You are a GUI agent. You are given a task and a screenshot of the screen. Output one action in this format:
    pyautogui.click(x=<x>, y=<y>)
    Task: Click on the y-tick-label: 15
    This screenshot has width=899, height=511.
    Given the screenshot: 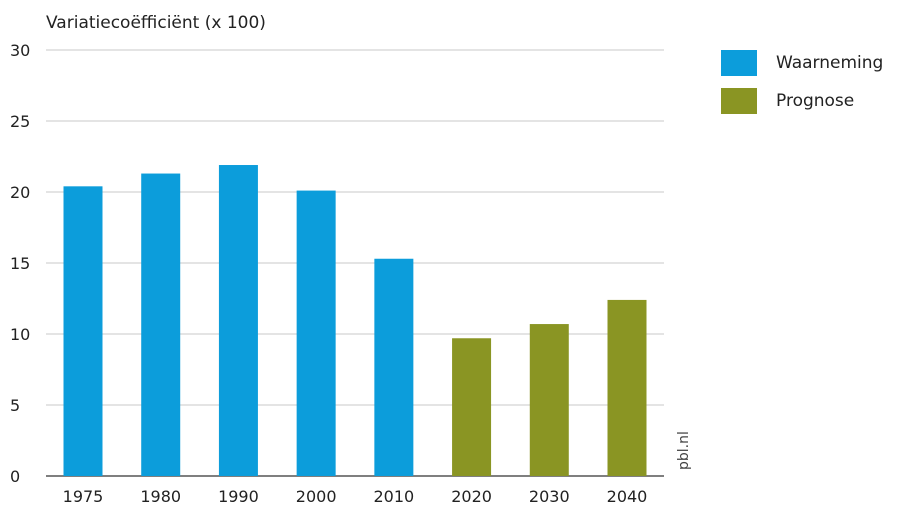 What is the action you would take?
    pyautogui.click(x=20, y=263)
    